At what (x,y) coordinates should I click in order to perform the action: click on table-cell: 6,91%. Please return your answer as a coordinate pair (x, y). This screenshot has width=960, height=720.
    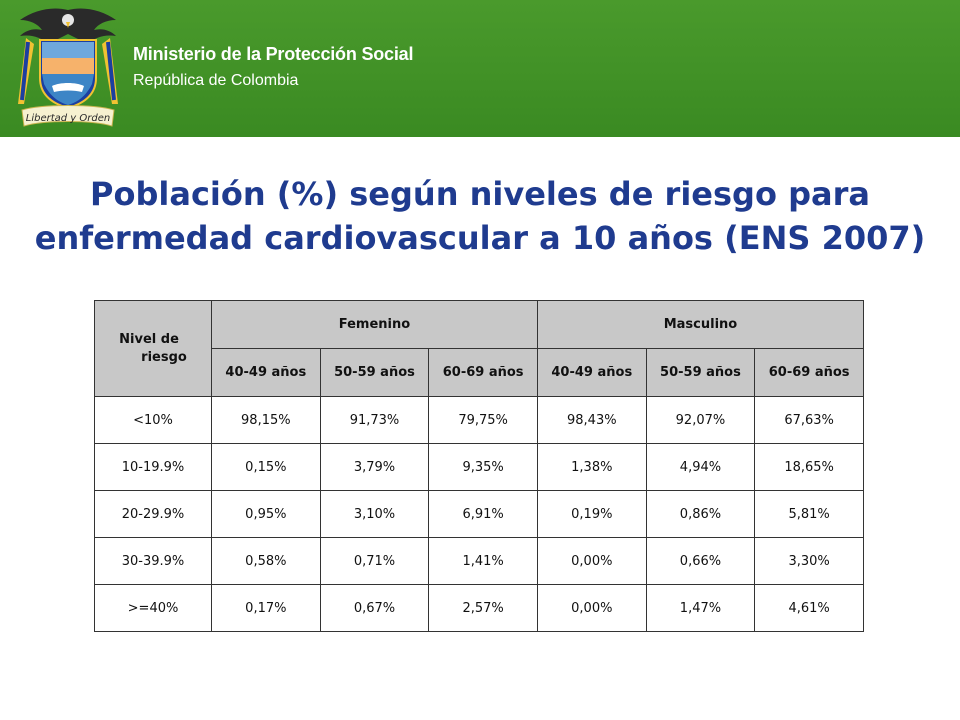
    Looking at the image, I should click on (483, 514).